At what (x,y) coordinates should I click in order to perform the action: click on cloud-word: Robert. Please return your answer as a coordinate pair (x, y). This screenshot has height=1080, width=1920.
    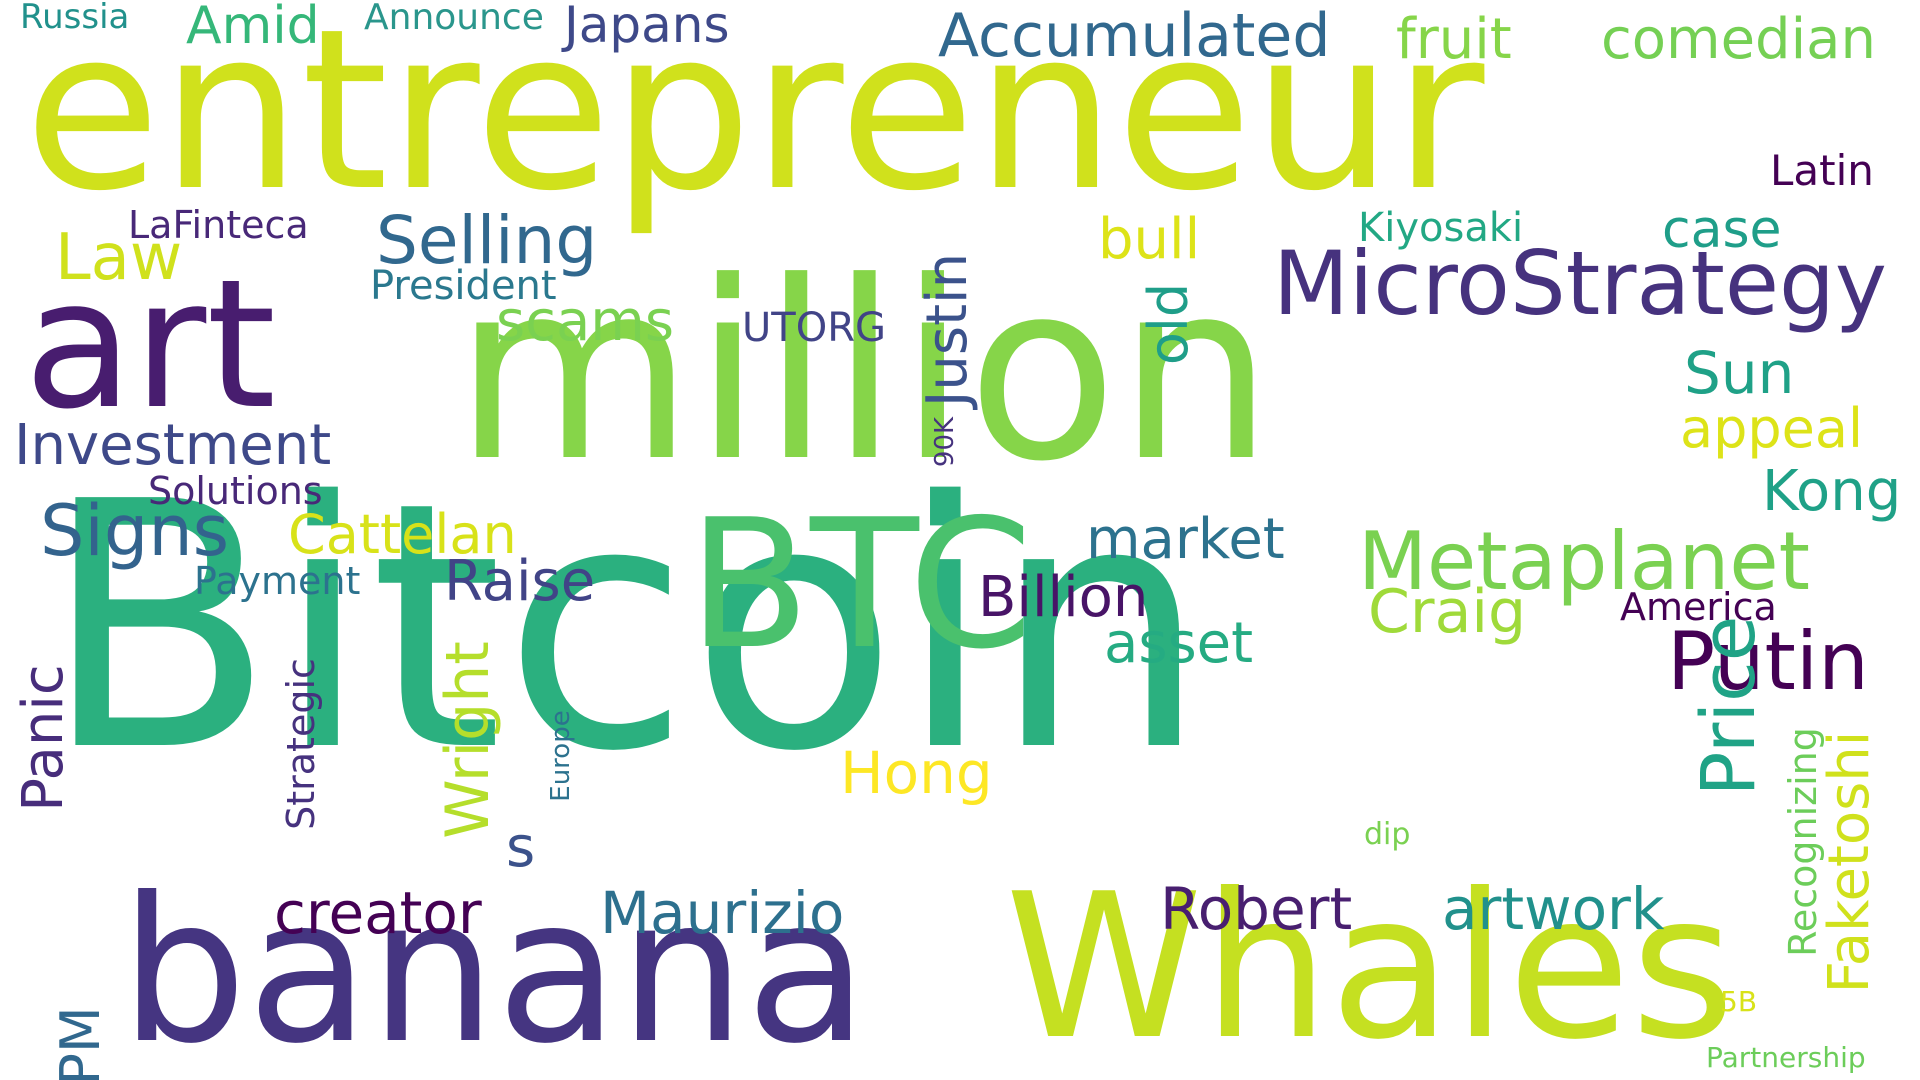
    Looking at the image, I should click on (1256, 909).